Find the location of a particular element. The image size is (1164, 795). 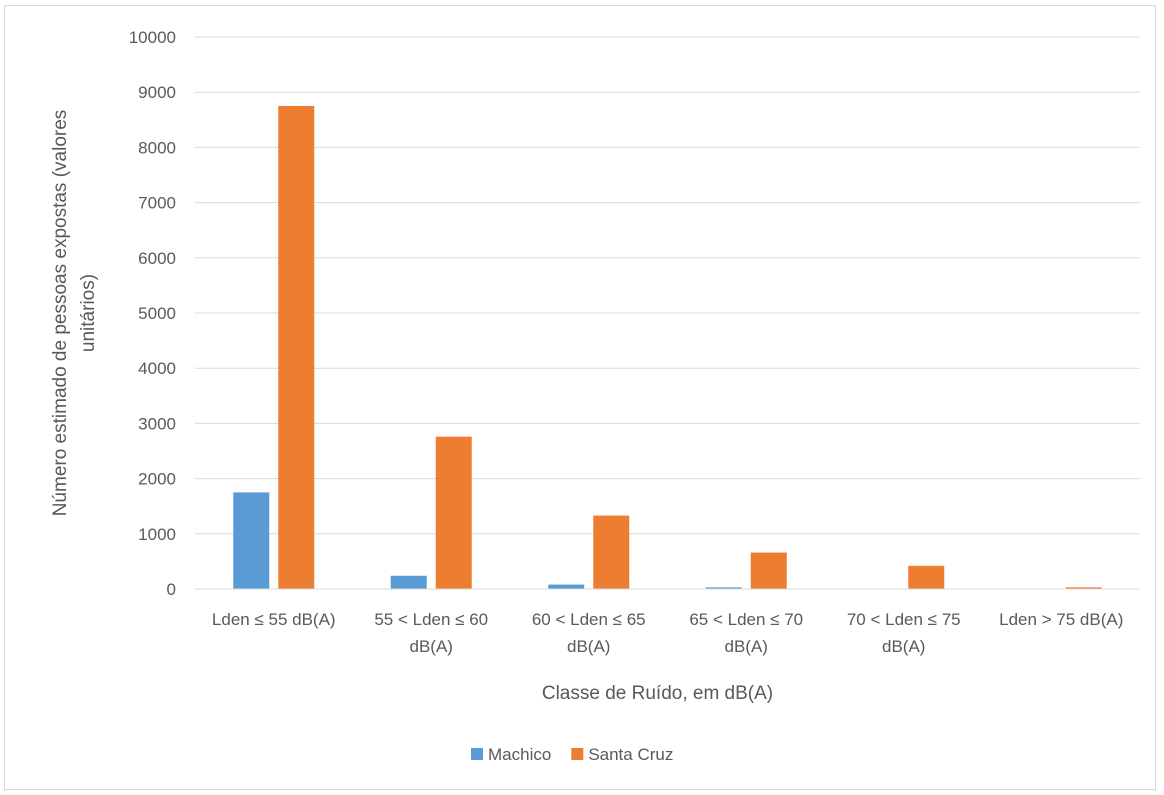

x-axis-title: Classe de Ruído, em dB(A) is located at coordinates (657, 693).